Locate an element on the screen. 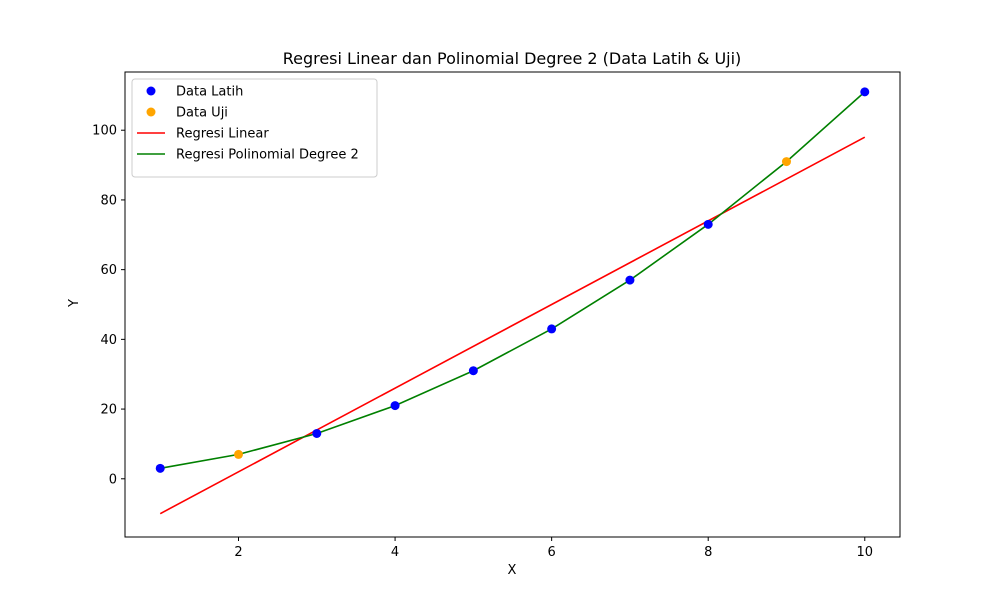 The image size is (1000, 604). legend-marker-data-latih is located at coordinates (151, 91).